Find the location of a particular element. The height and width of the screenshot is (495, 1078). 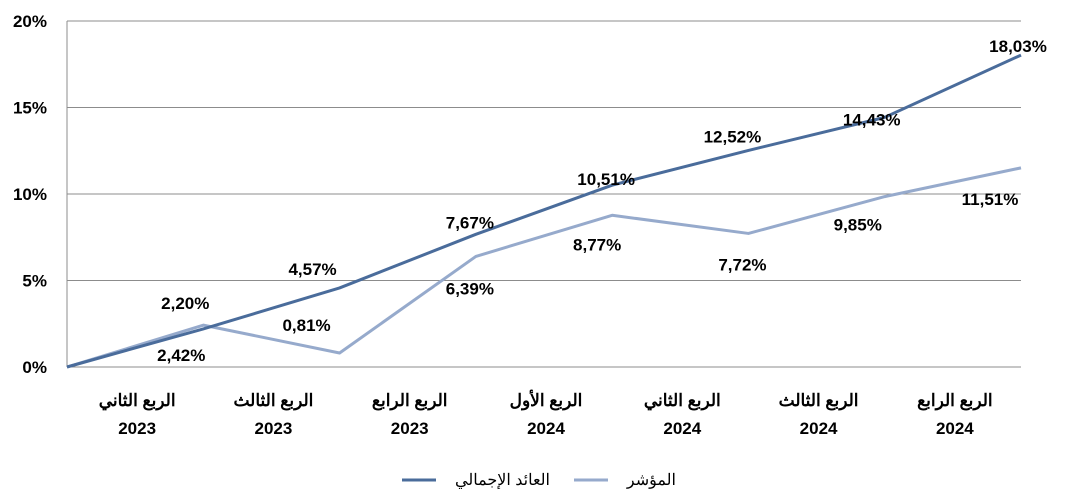

y-tick-label: 10% is located at coordinates (30, 194).